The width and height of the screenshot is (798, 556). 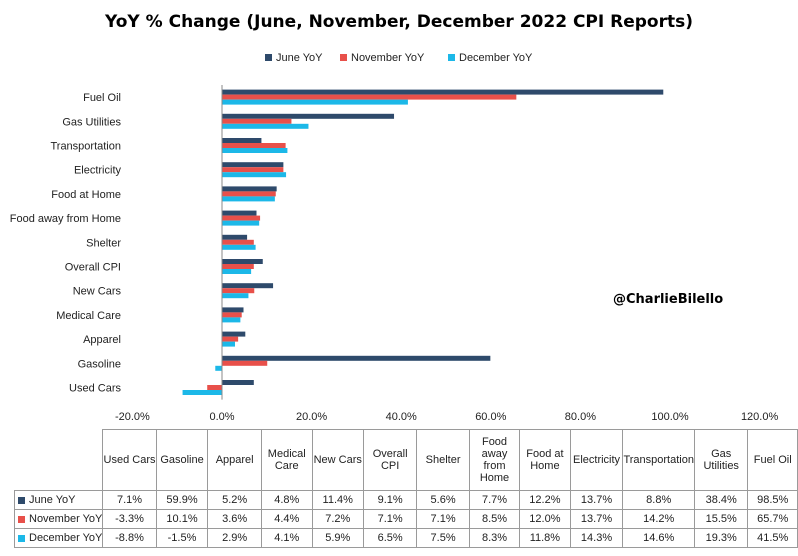 What do you see at coordinates (545, 519) in the screenshot?
I see `table-cell: 12.0%` at bounding box center [545, 519].